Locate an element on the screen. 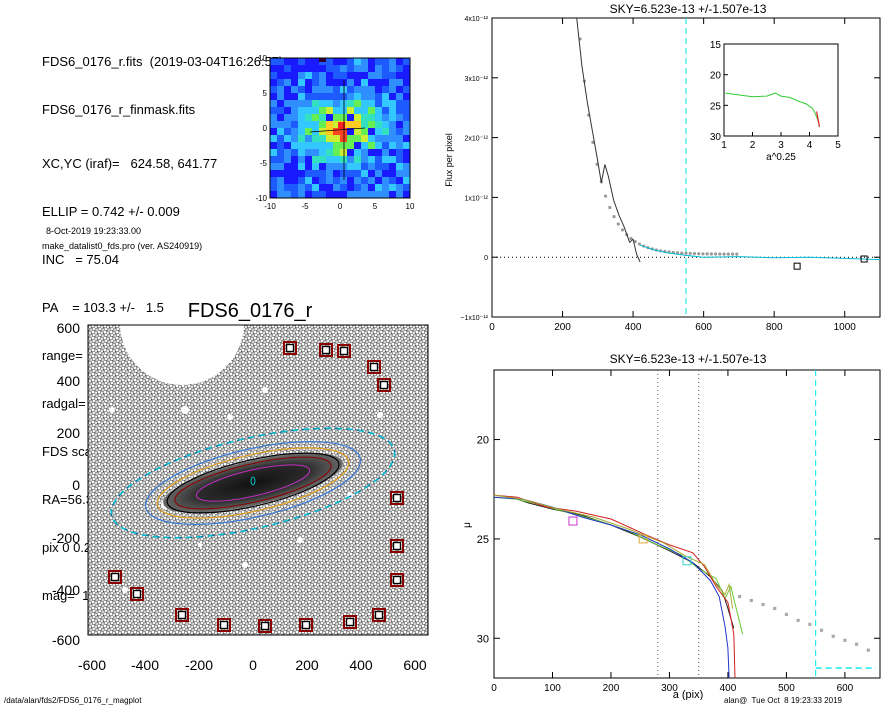  thumb-ytick: 5 is located at coordinates (265, 93).